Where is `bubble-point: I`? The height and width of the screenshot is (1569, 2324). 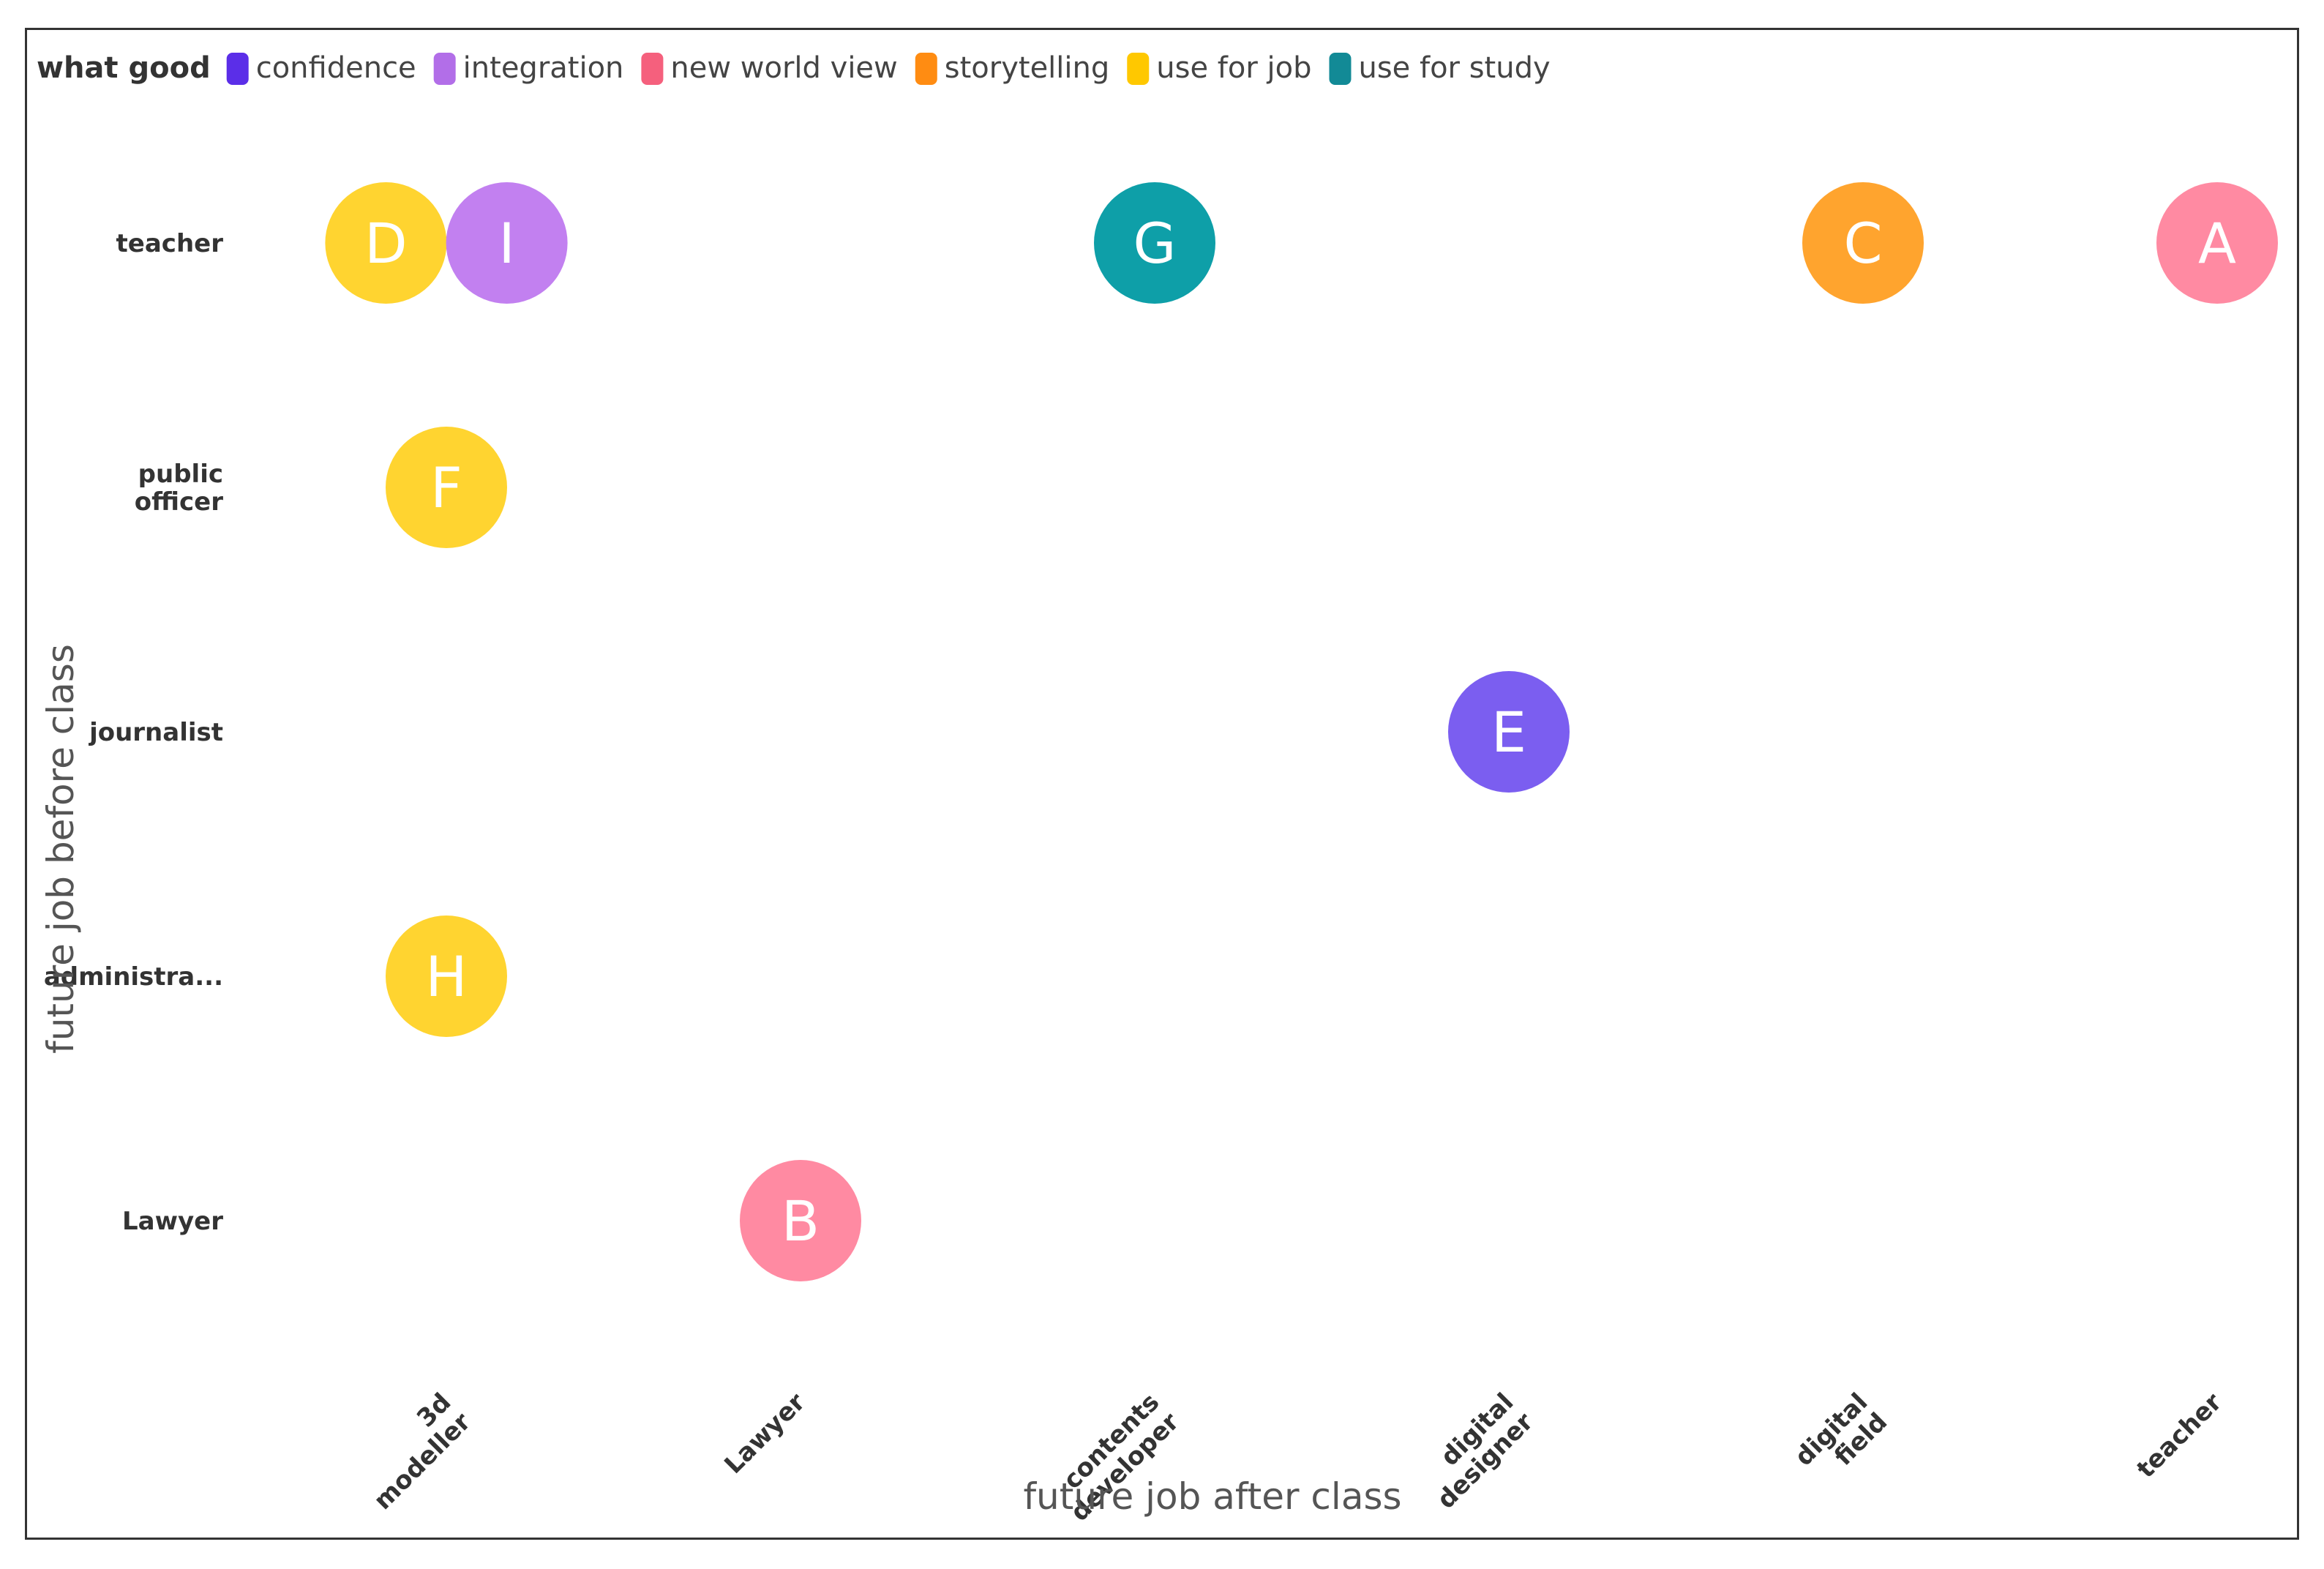 bubble-point: I is located at coordinates (507, 243).